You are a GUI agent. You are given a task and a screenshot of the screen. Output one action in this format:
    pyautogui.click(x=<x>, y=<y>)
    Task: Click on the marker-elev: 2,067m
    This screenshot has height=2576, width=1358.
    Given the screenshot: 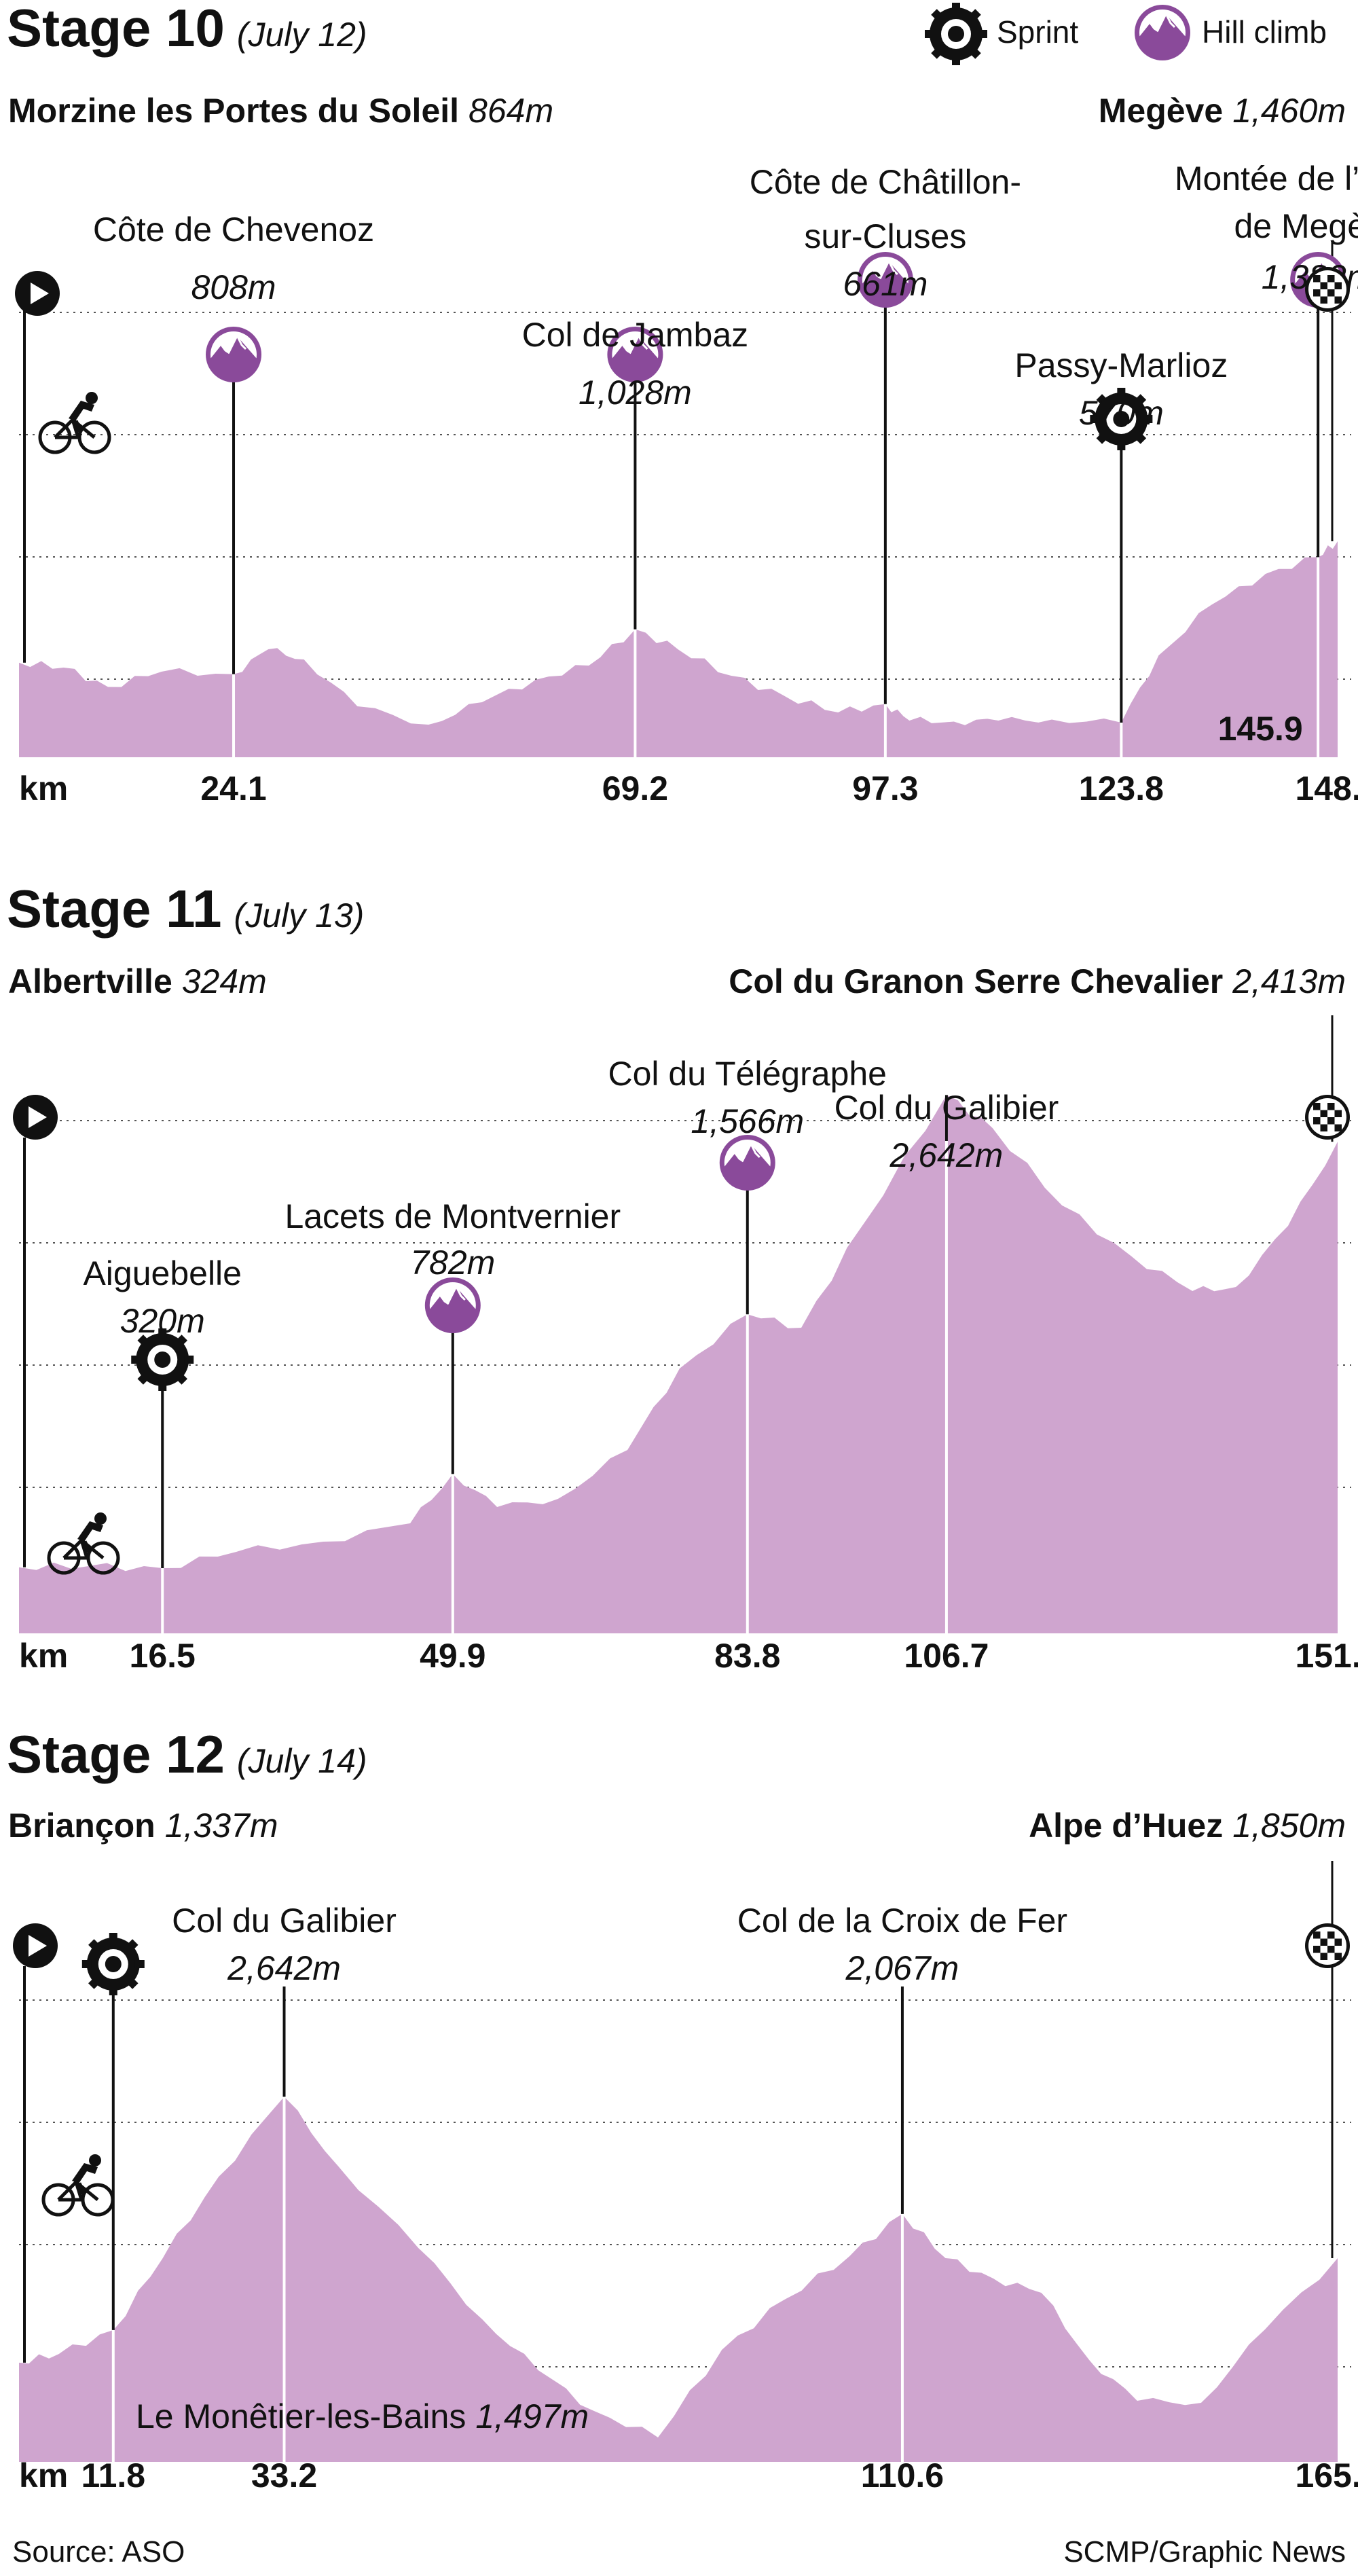 What is the action you would take?
    pyautogui.click(x=902, y=1968)
    